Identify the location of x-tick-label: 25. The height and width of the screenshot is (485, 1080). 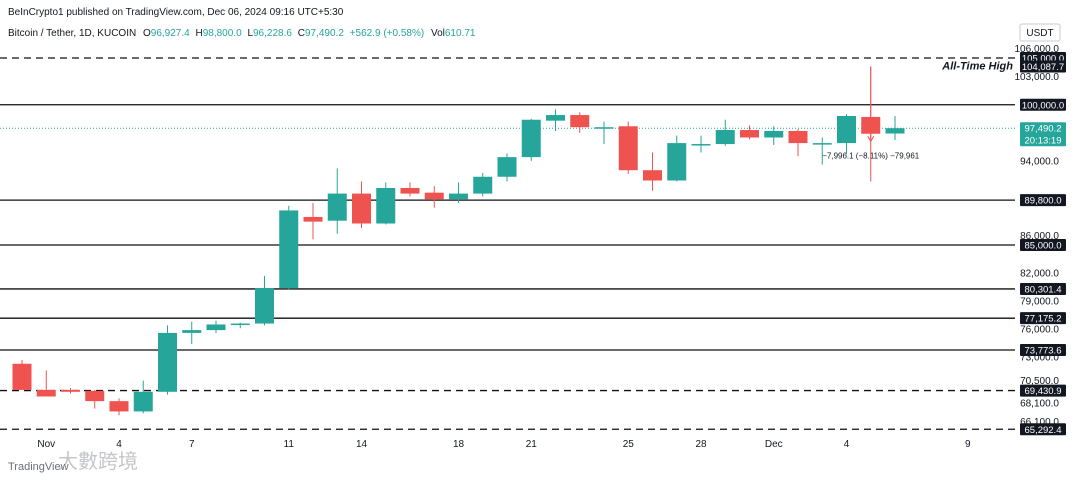
(629, 444).